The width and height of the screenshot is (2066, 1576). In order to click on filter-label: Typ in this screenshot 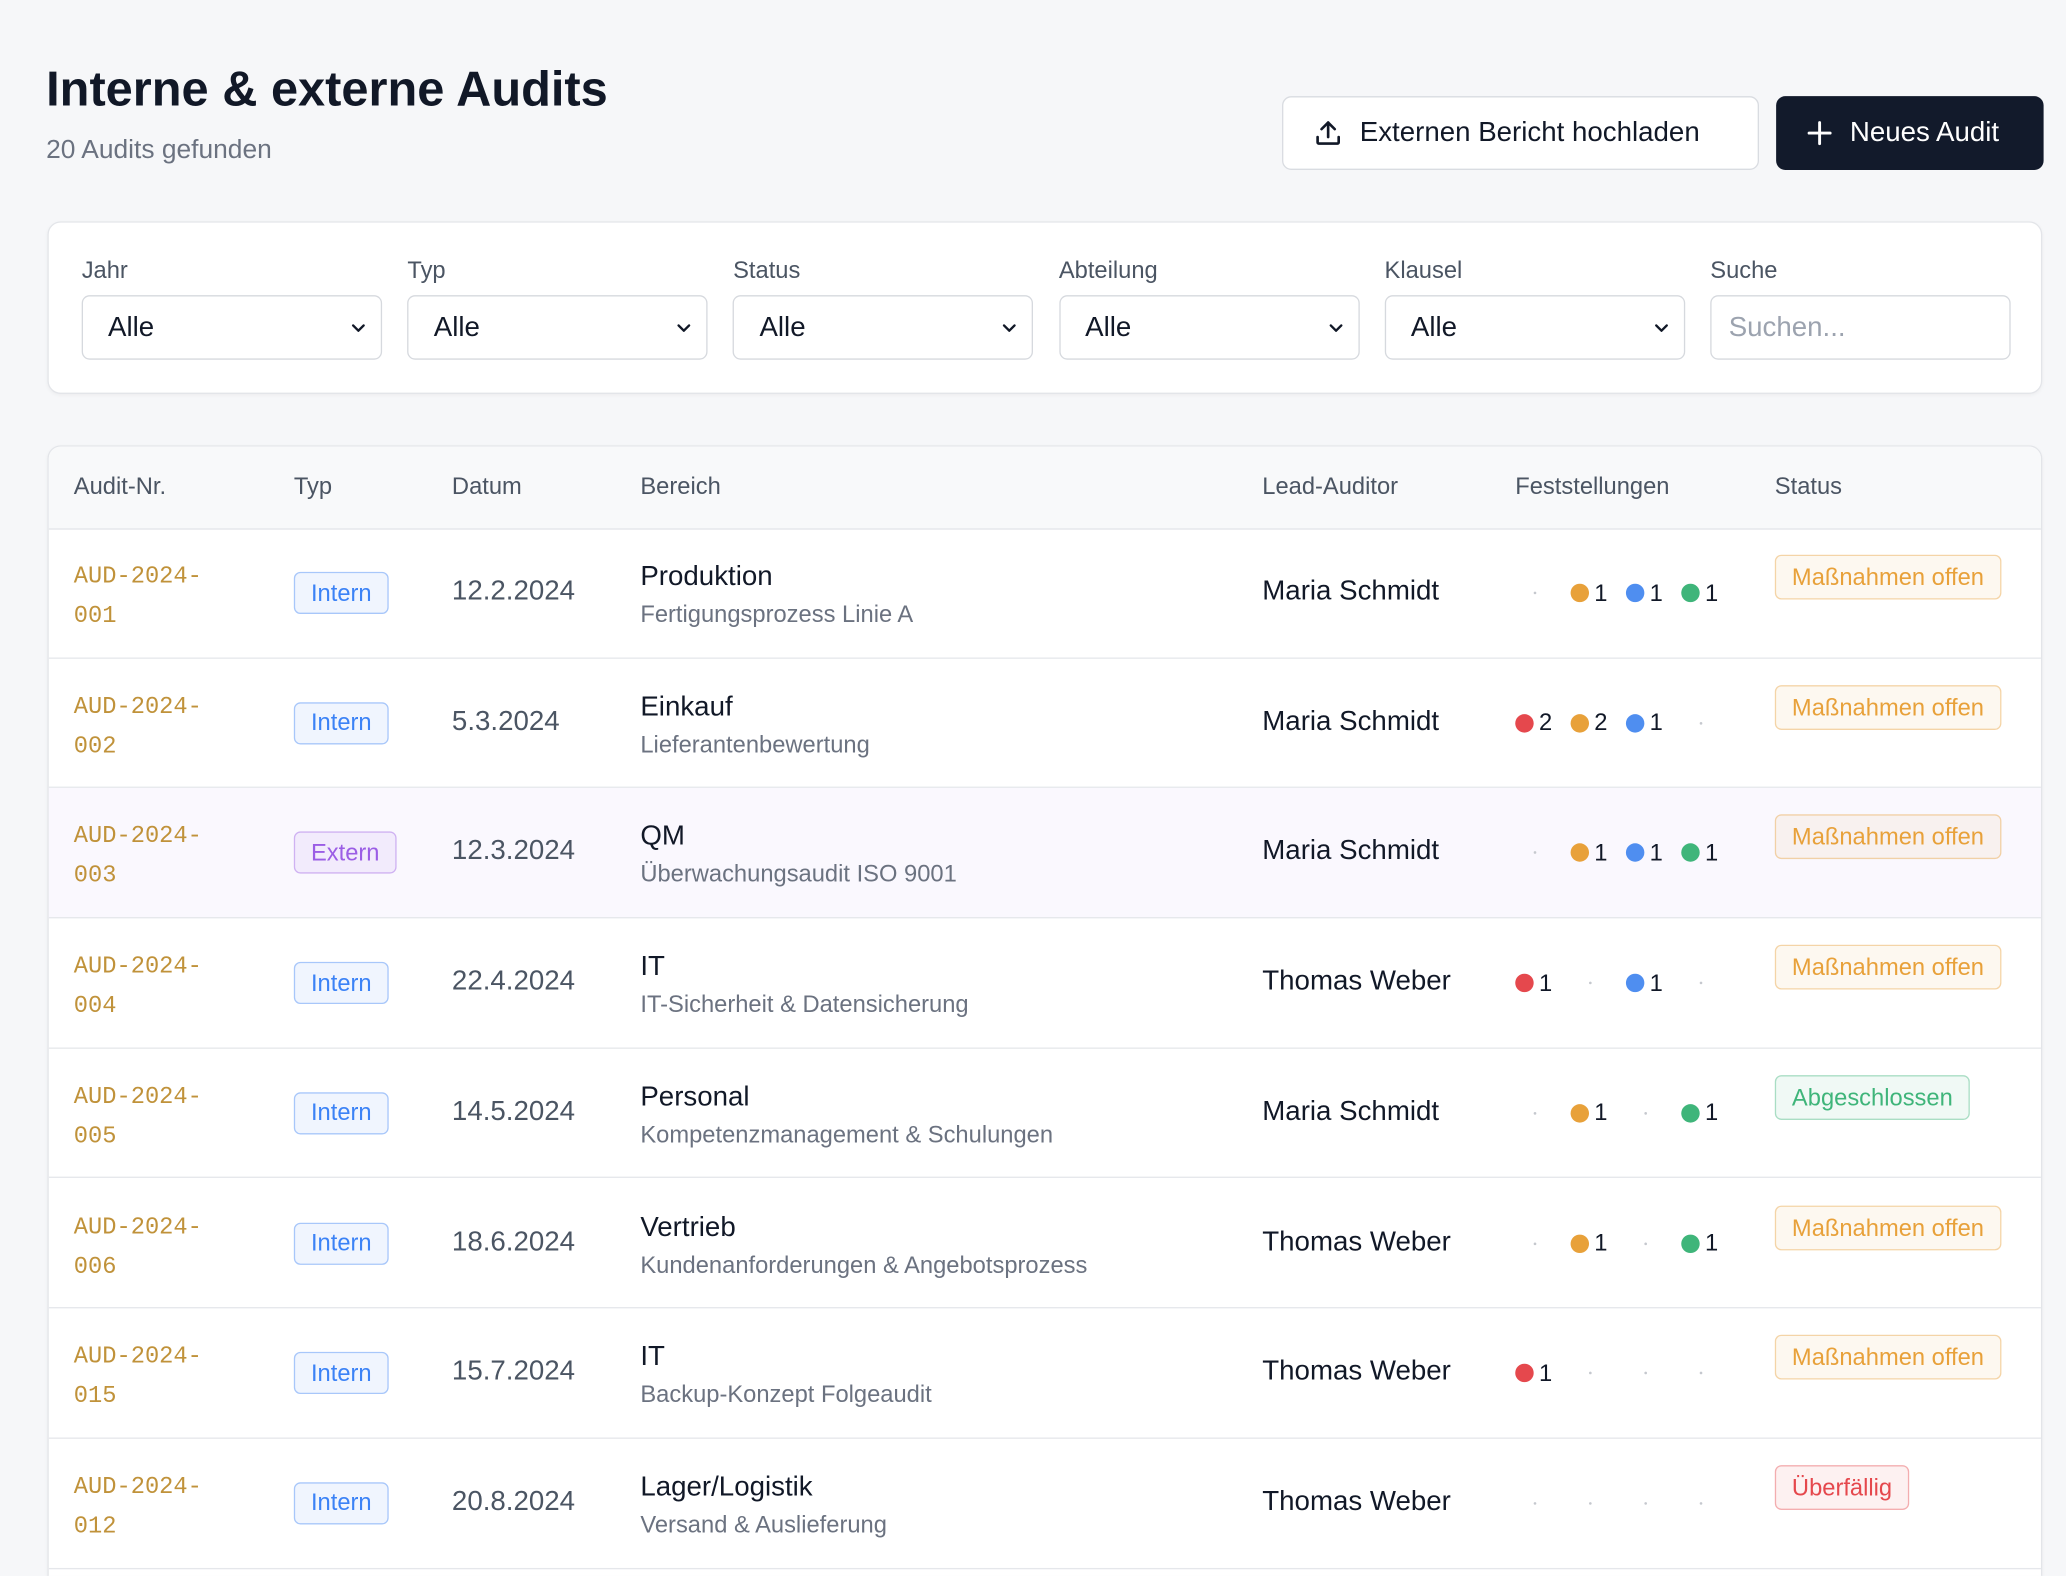, I will do `click(426, 270)`.